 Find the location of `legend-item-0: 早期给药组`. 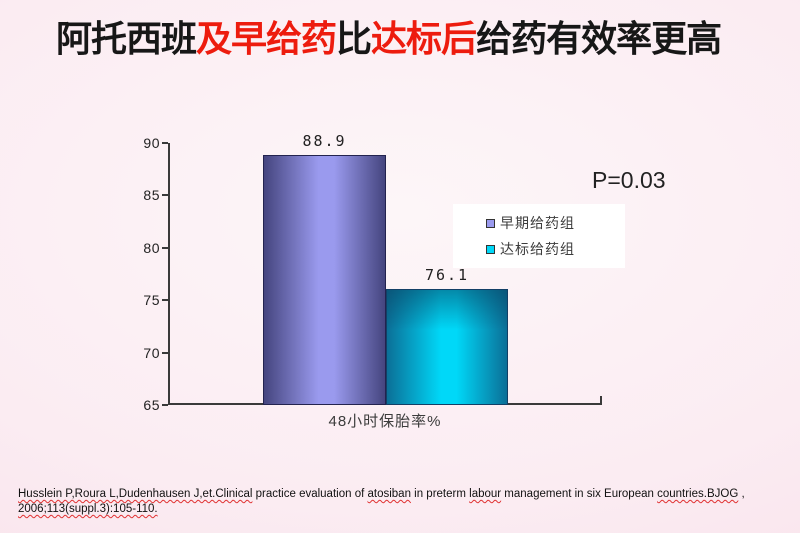

legend-item-0: 早期给药组 is located at coordinates (555, 223).